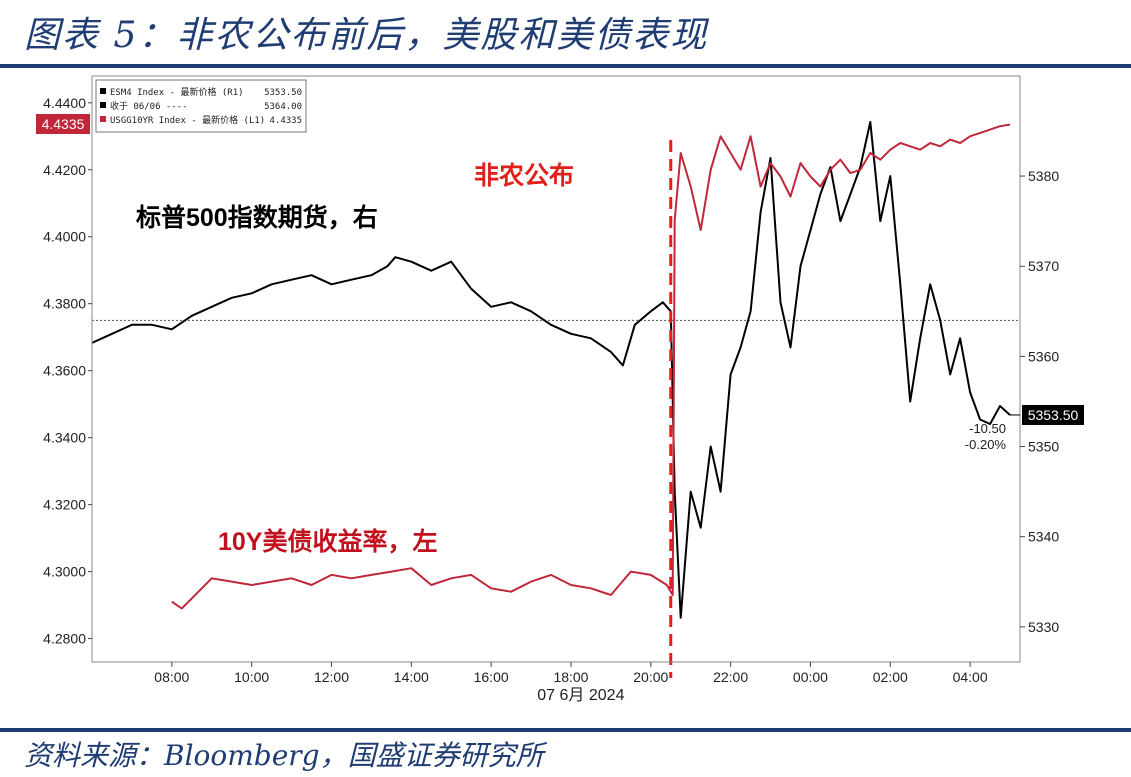 The height and width of the screenshot is (777, 1131). What do you see at coordinates (283, 93) in the screenshot?
I see `legend-value-spx: 5353.50` at bounding box center [283, 93].